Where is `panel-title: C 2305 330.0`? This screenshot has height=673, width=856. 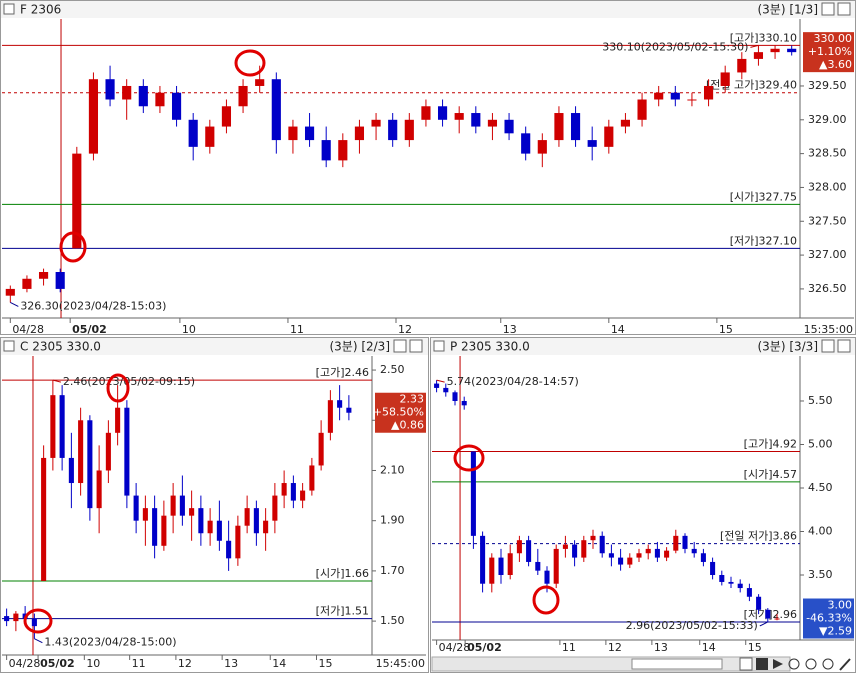
panel-title: C 2305 330.0 is located at coordinates (60, 347).